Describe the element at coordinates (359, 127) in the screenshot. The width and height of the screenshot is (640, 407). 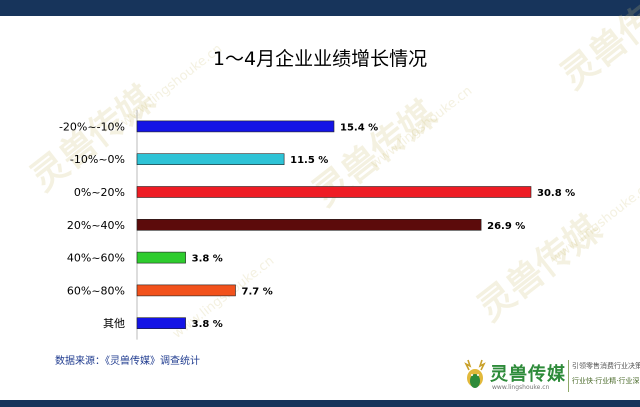
I see `value-label: 15.4 %` at that location.